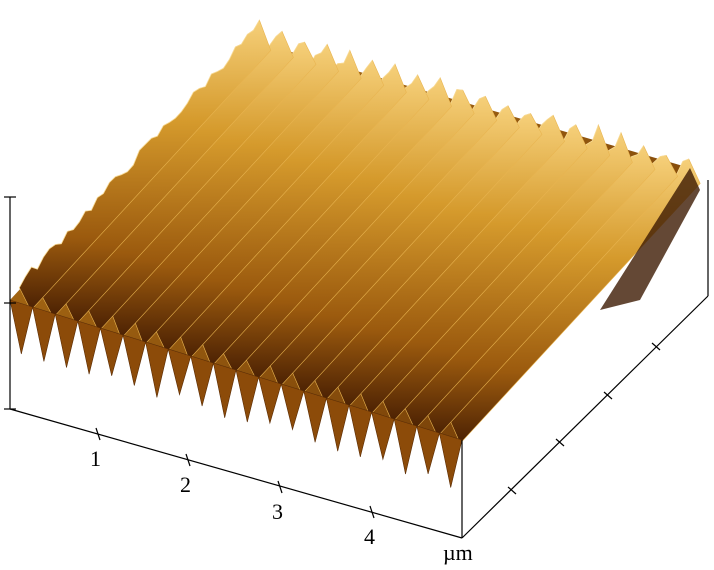 This screenshot has width=714, height=570. What do you see at coordinates (458, 552) in the screenshot?
I see `axis-unit-label: µm` at bounding box center [458, 552].